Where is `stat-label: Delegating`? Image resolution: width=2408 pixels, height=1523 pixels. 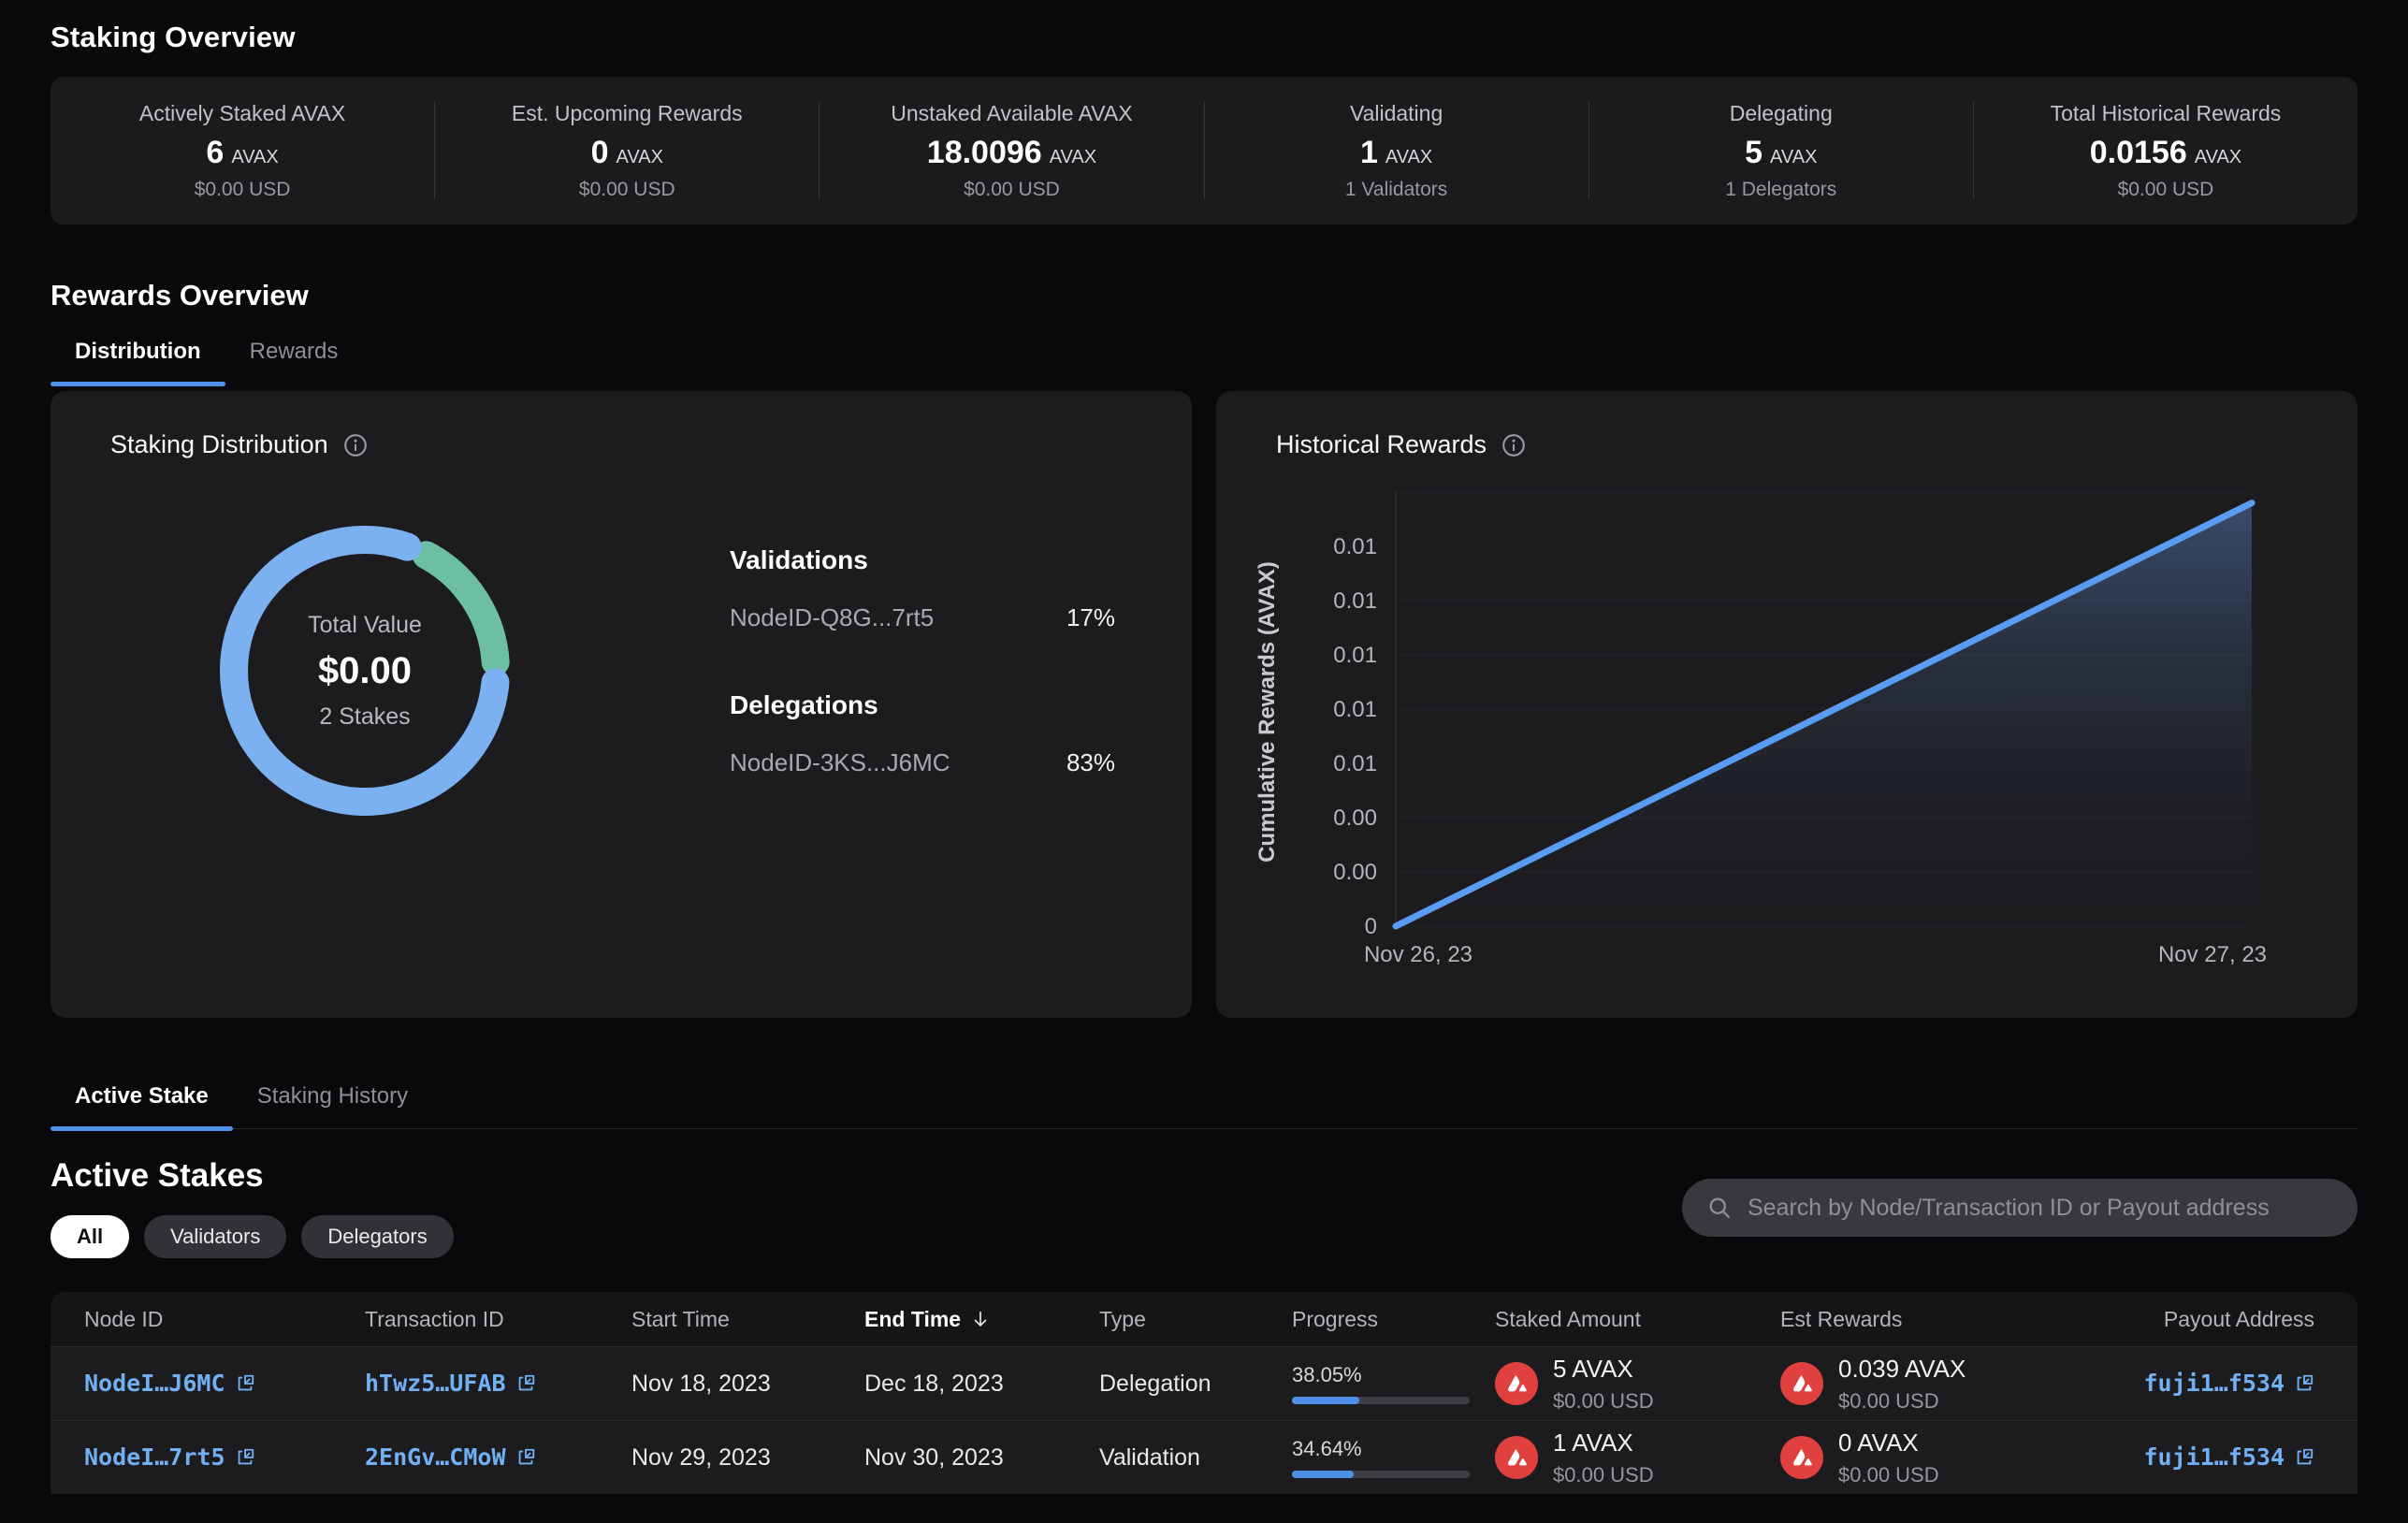
stat-label: Delegating is located at coordinates (1781, 112).